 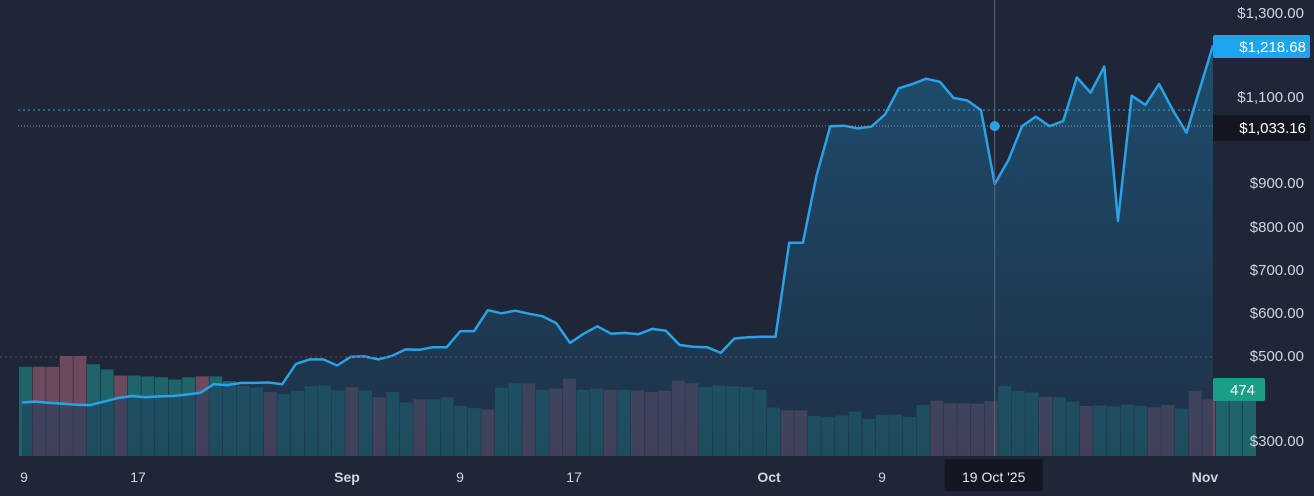 I want to click on crosshair-point, so click(x=994, y=126).